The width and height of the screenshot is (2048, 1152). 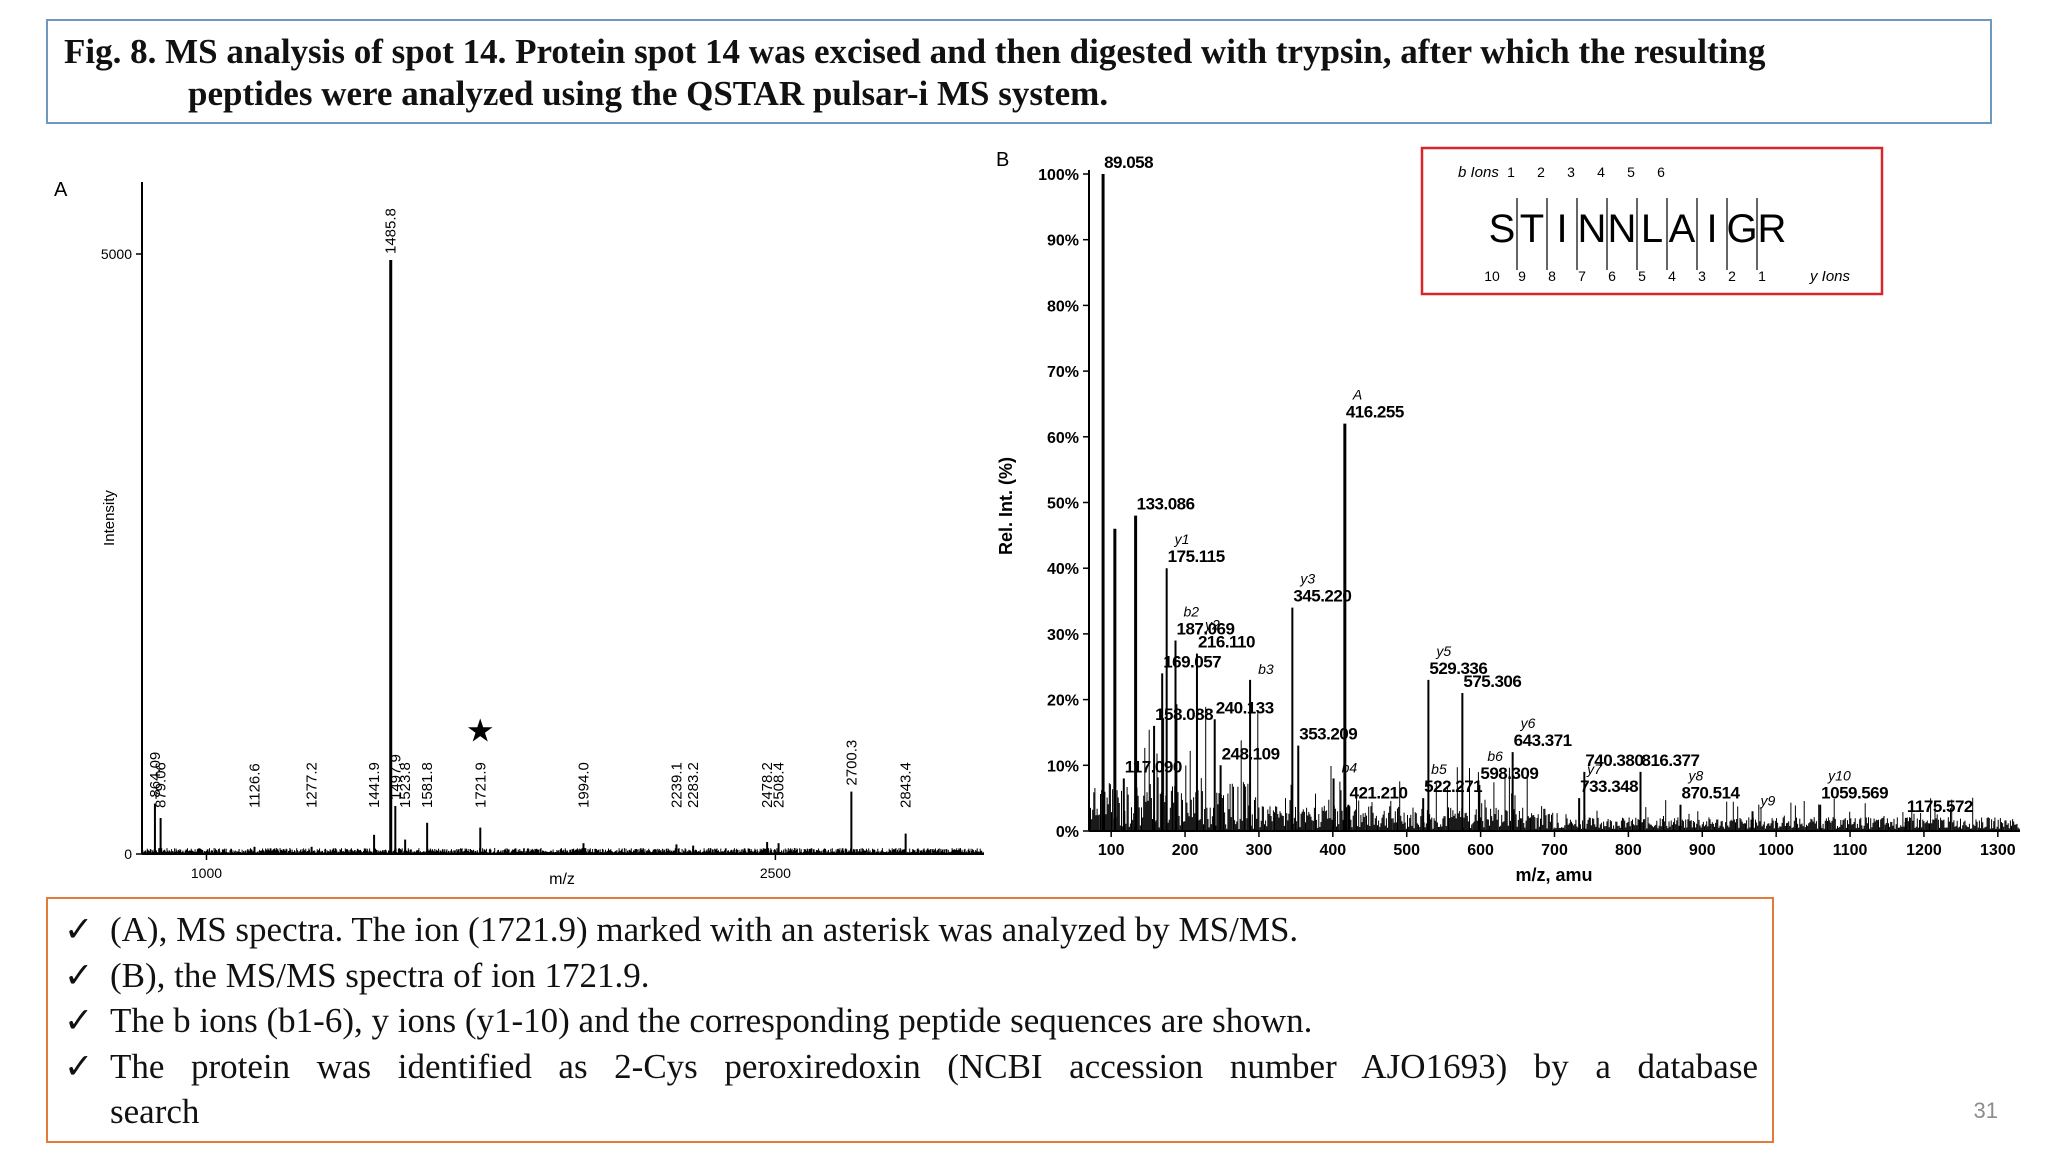 I want to click on y-ion-number: 2, so click(x=1732, y=276).